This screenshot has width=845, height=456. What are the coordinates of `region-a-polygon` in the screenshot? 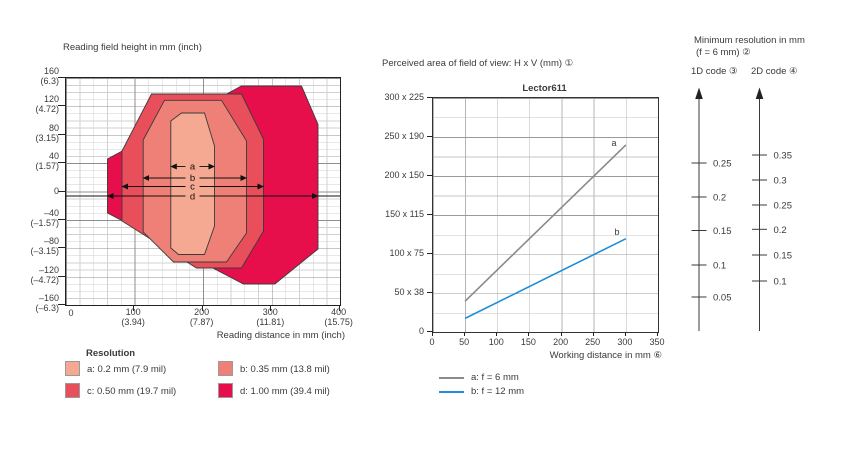 It's located at (192, 183).